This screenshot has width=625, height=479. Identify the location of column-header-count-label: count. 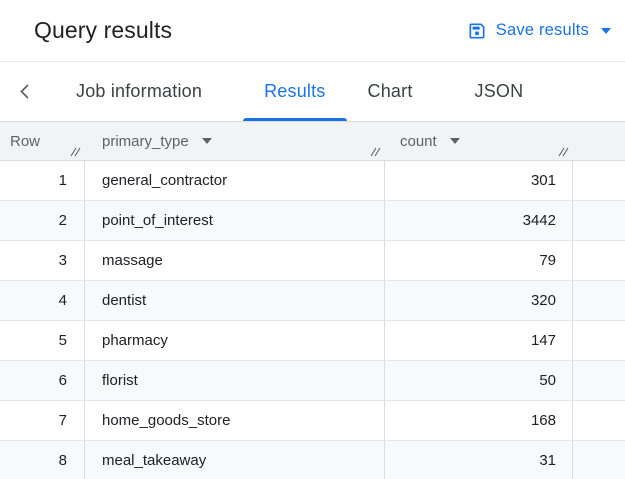
(418, 141).